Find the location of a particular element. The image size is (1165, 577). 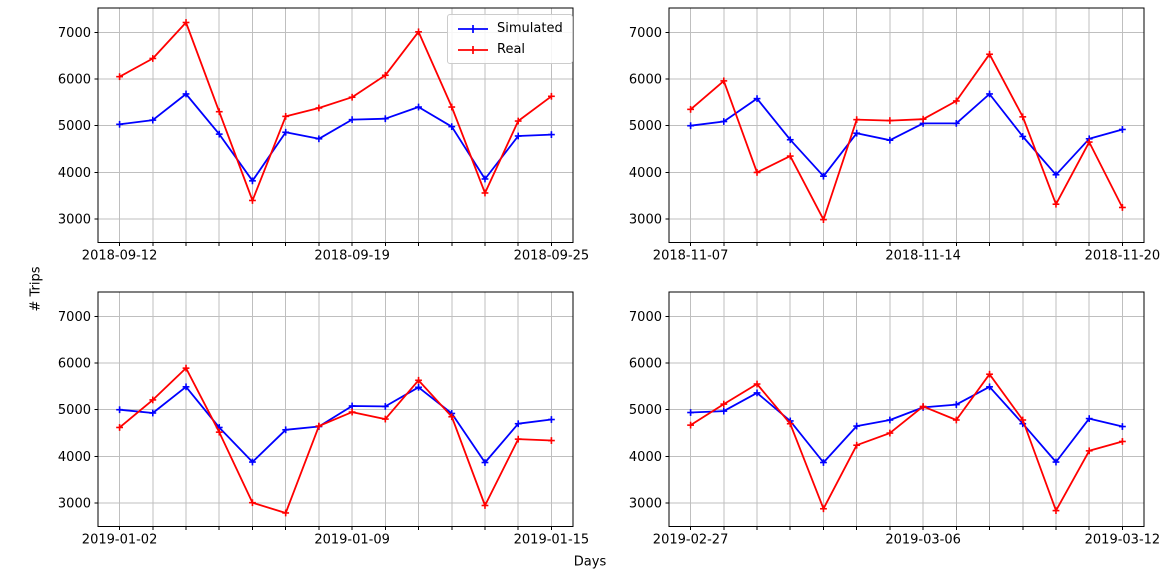

svg-text: 2018-09-19 is located at coordinates (352, 256).